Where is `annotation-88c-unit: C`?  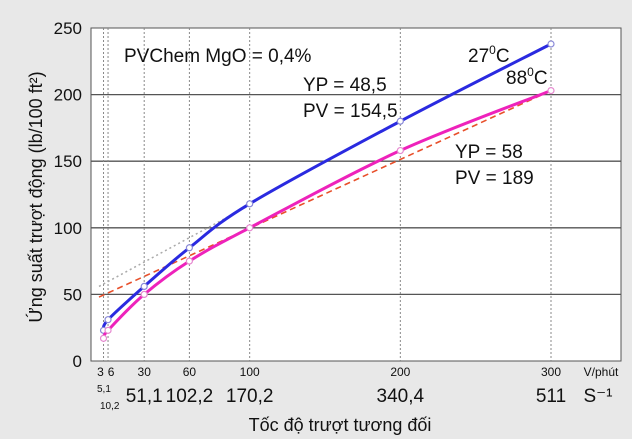
annotation-88c-unit: C is located at coordinates (541, 78).